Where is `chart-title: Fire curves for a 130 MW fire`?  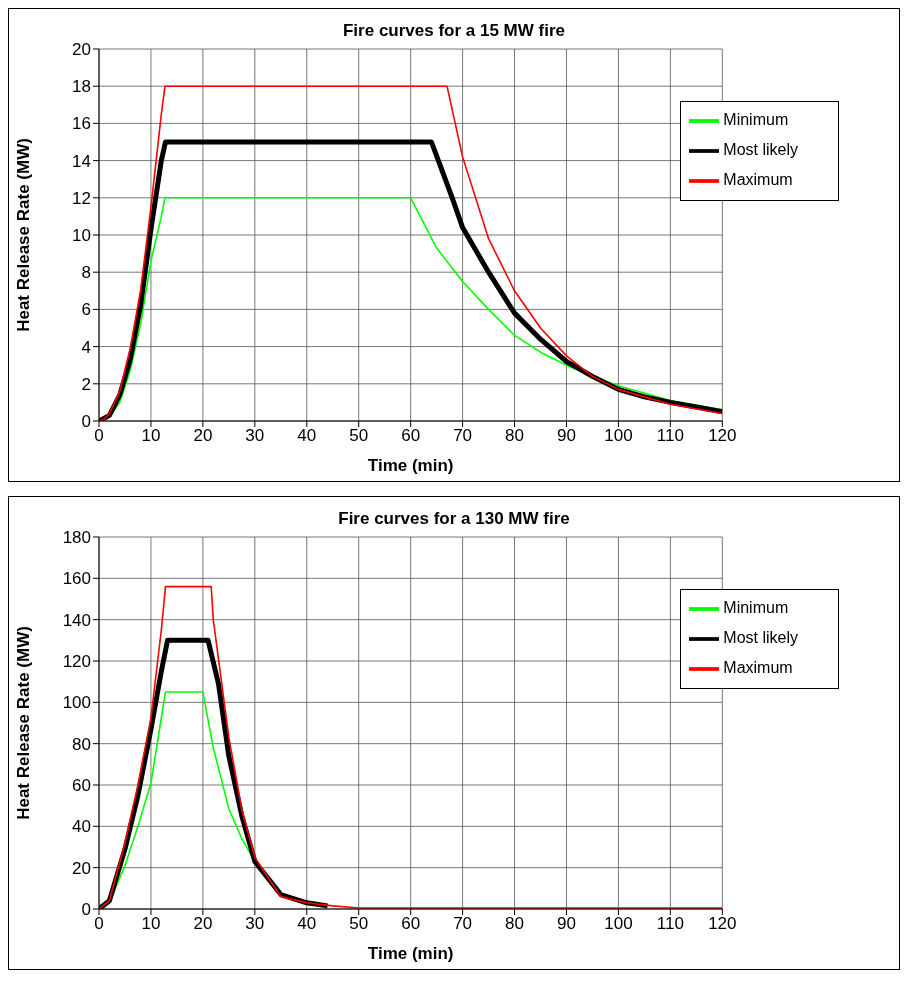 chart-title: Fire curves for a 130 MW fire is located at coordinates (454, 518).